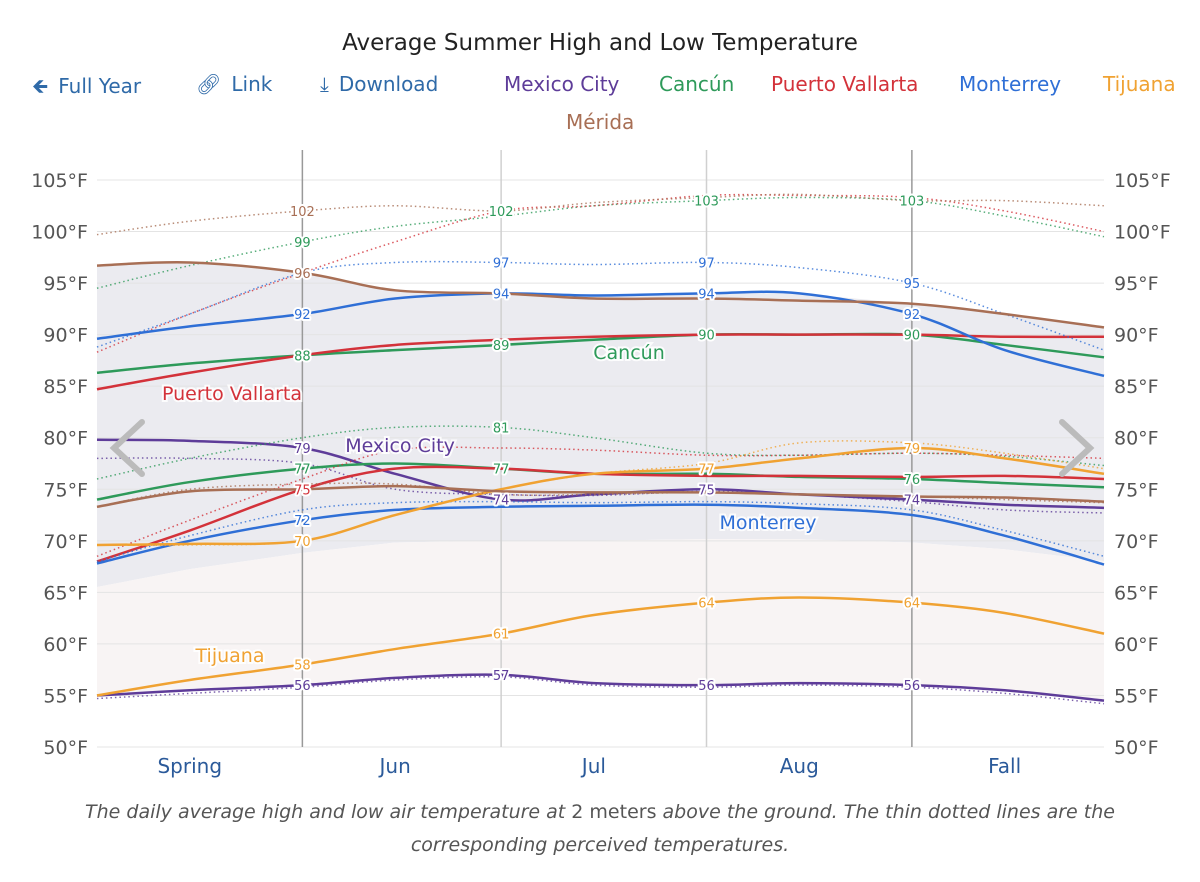  I want to click on series-label: Cancún, so click(628, 353).